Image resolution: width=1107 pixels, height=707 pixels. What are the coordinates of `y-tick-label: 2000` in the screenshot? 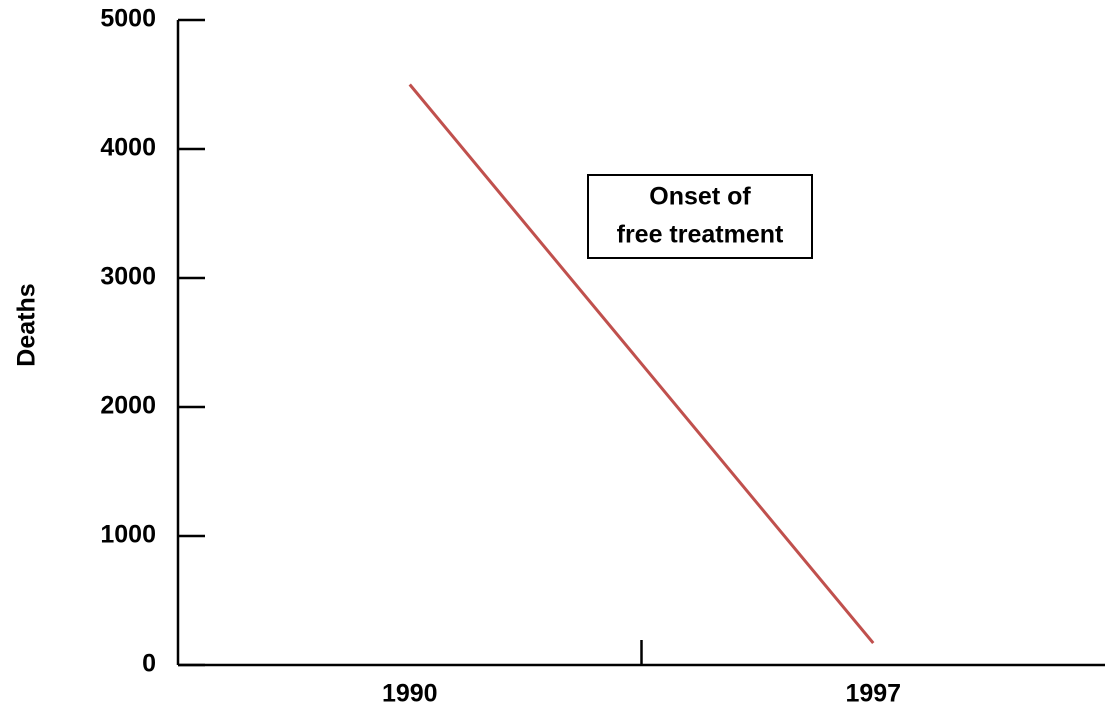 It's located at (128, 406).